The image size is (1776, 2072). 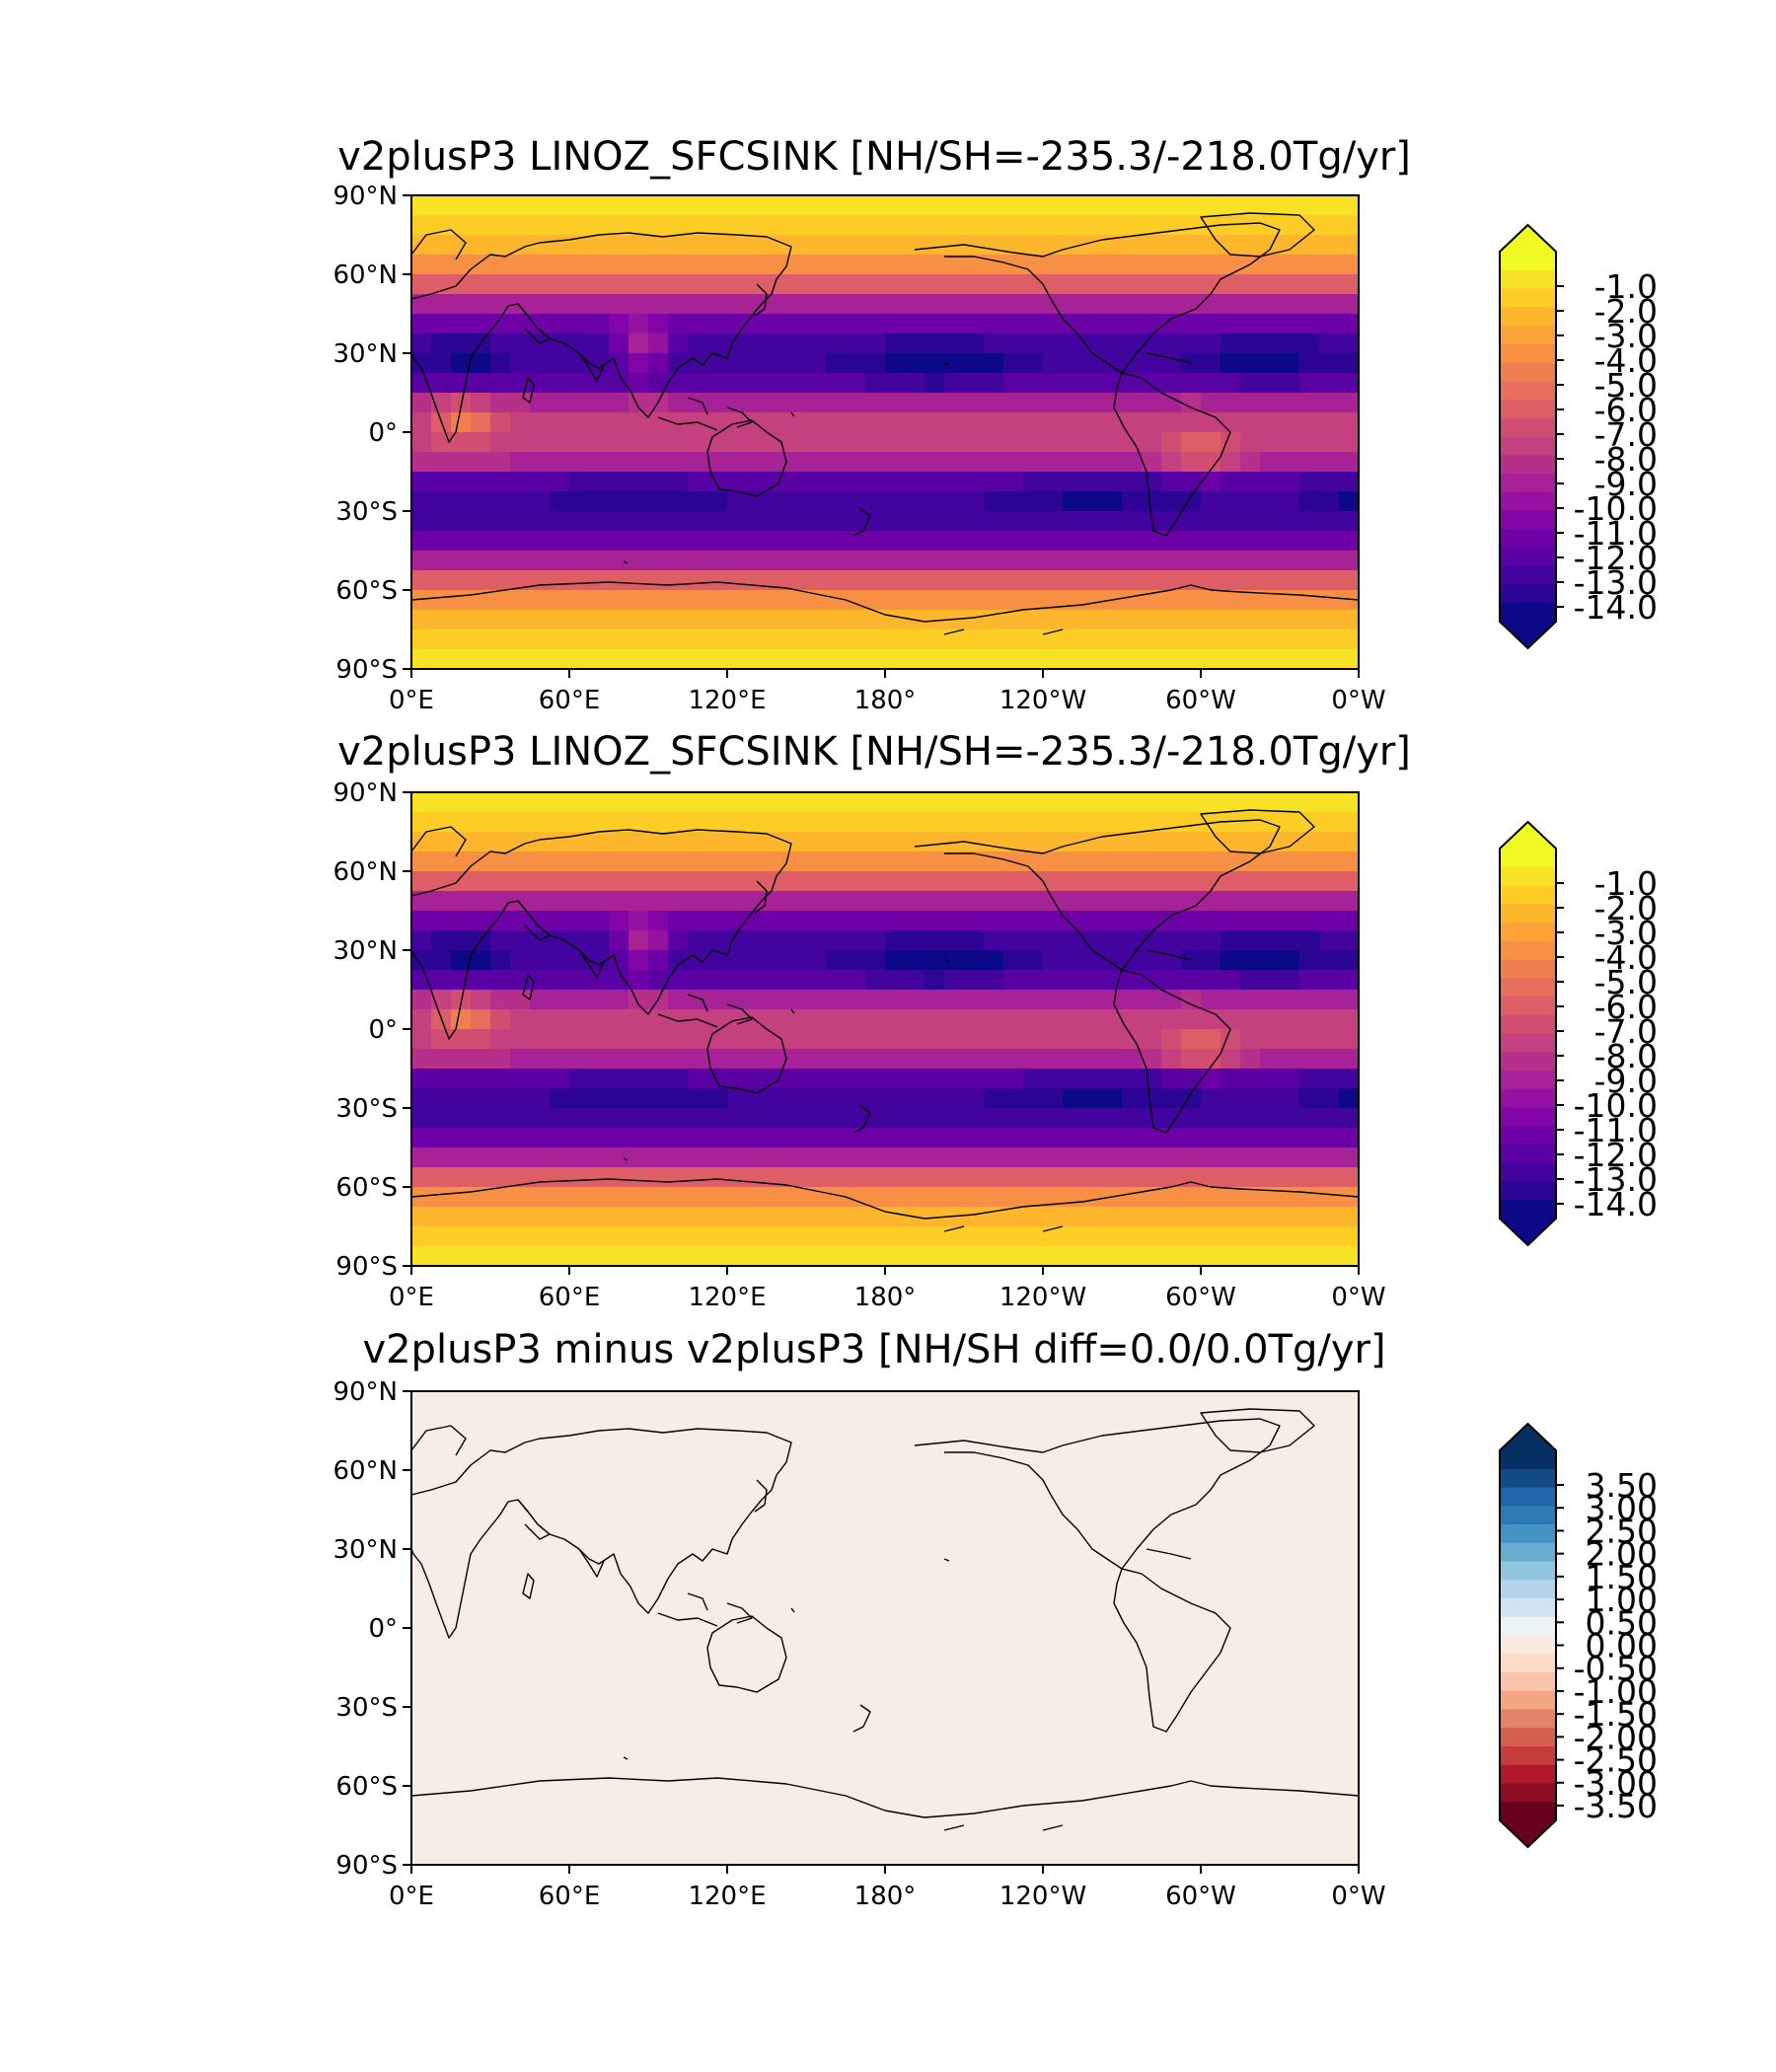 What do you see at coordinates (366, 670) in the screenshot?
I see `lat-tick-label: 90°S` at bounding box center [366, 670].